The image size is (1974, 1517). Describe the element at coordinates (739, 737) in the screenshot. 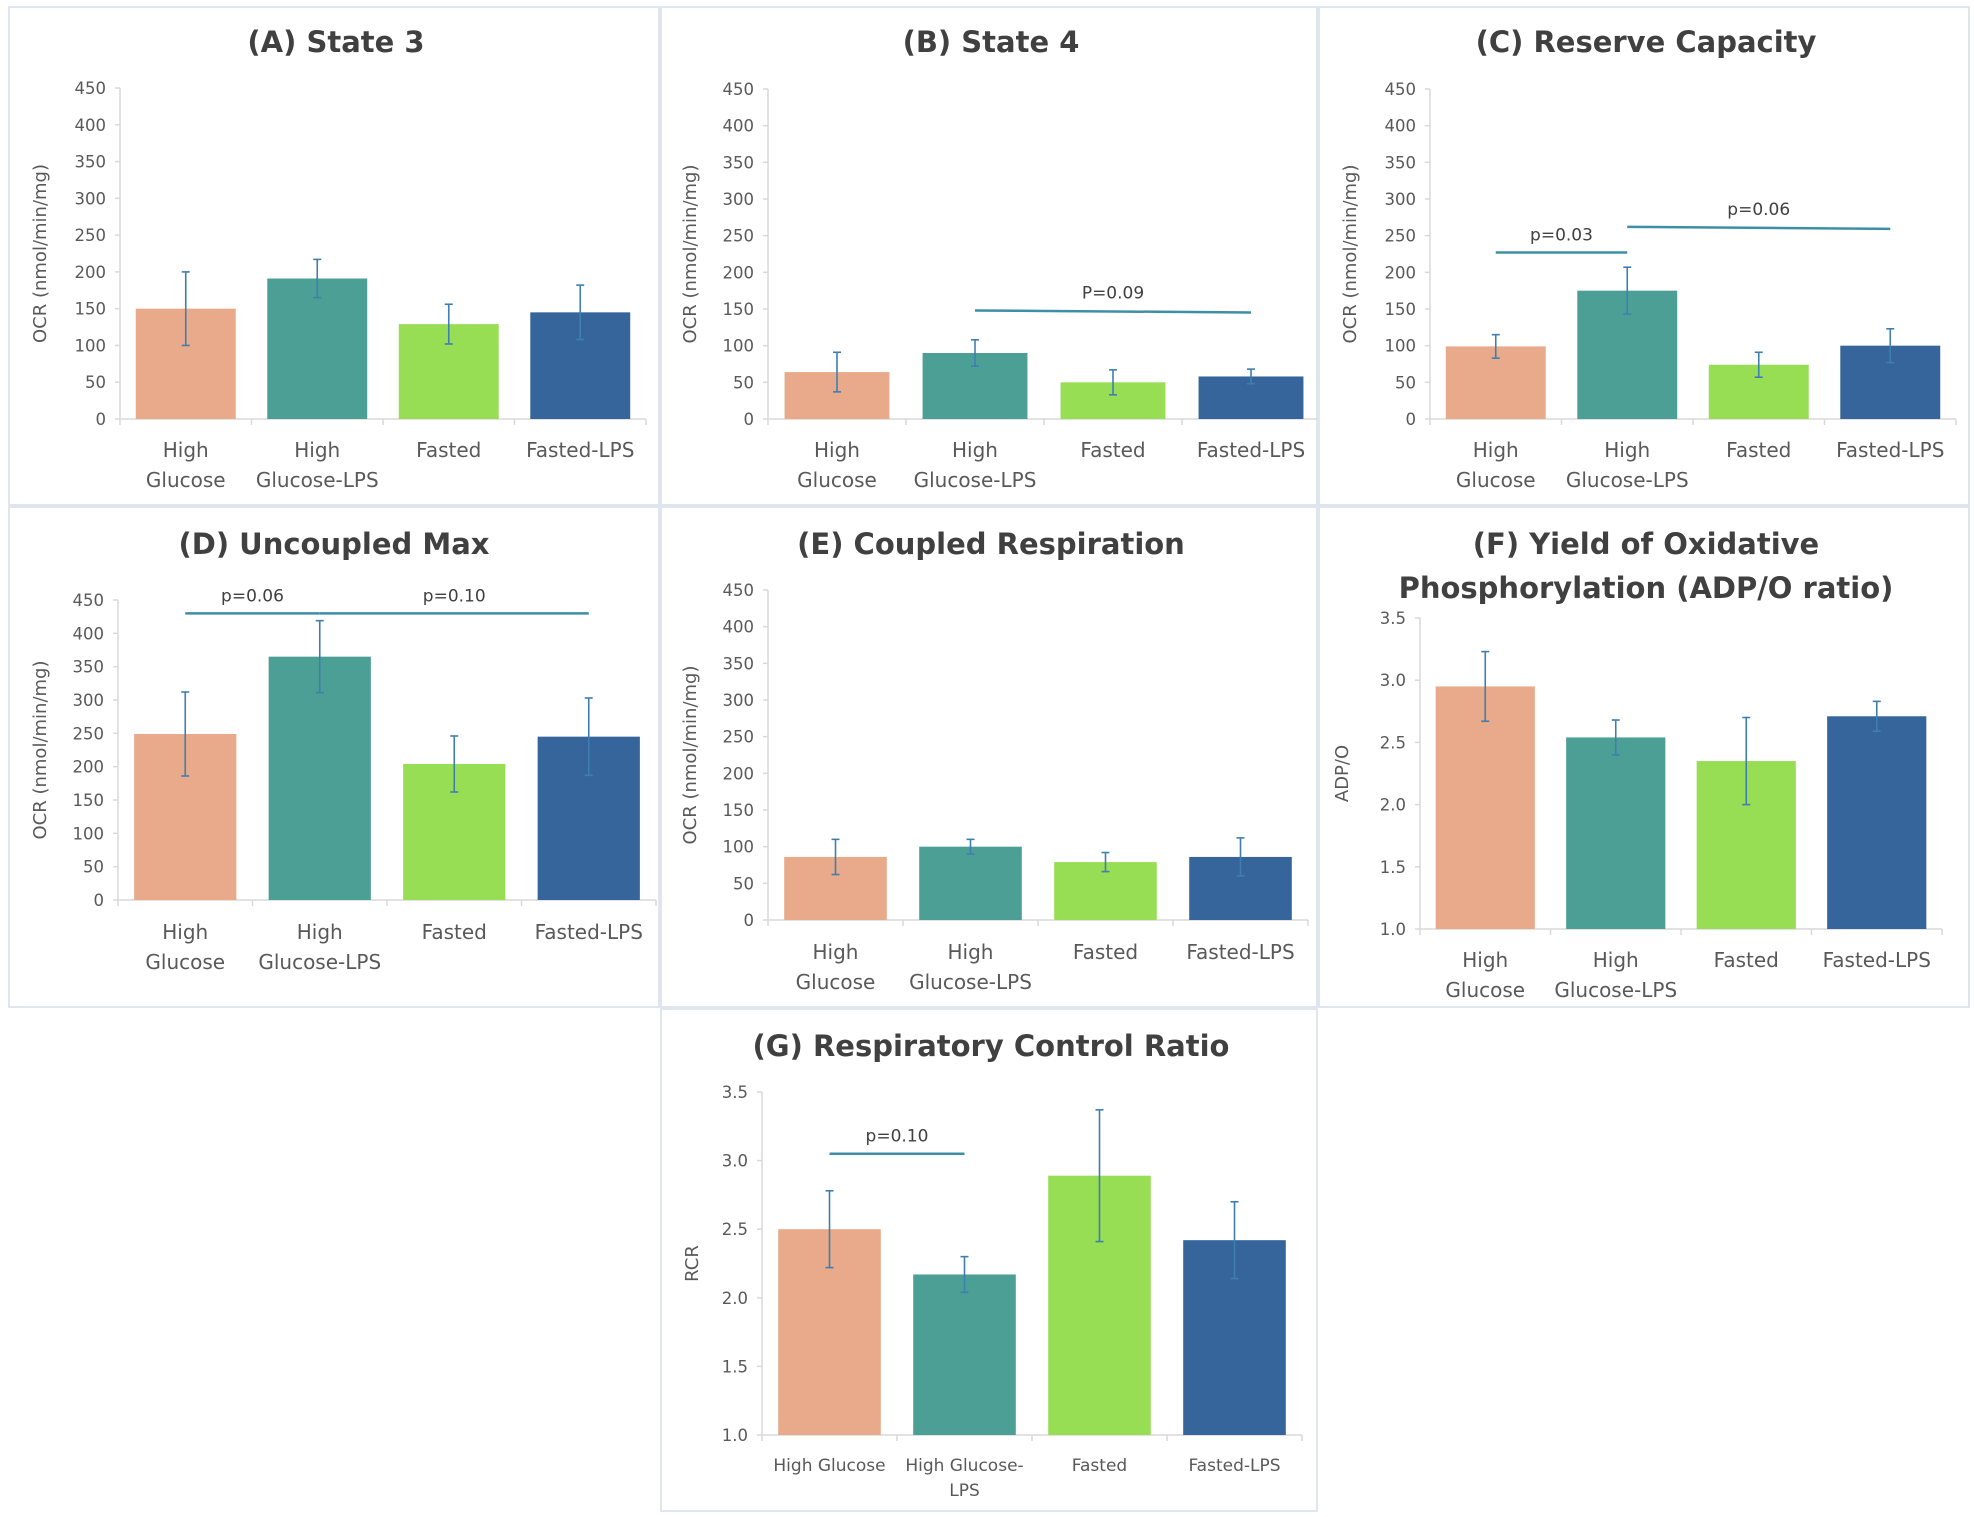

I see `chart-e-y-tick-label: 250` at that location.